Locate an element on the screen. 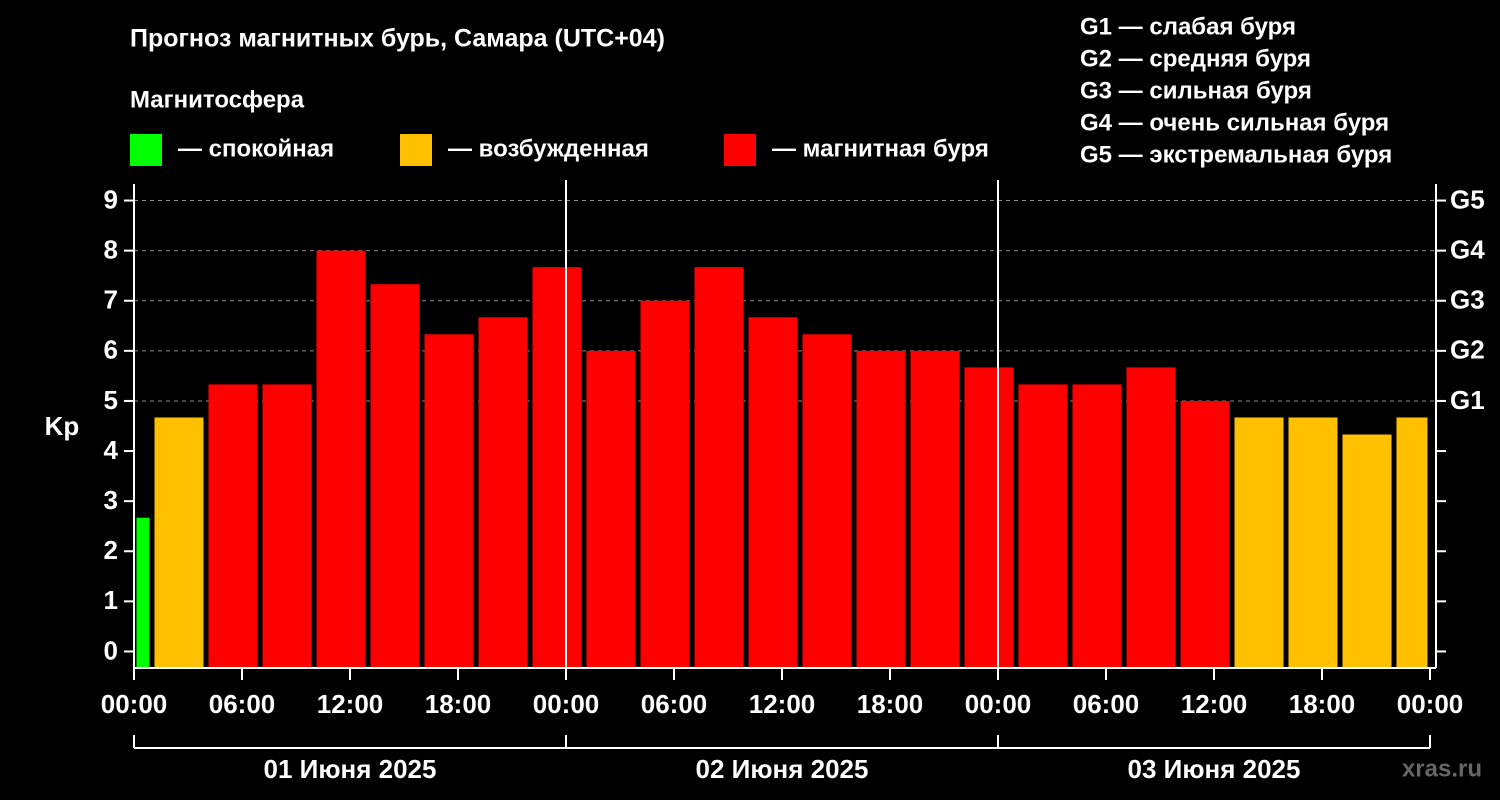 This screenshot has width=1500, height=800. y-tick-label: 0 is located at coordinates (111, 650).